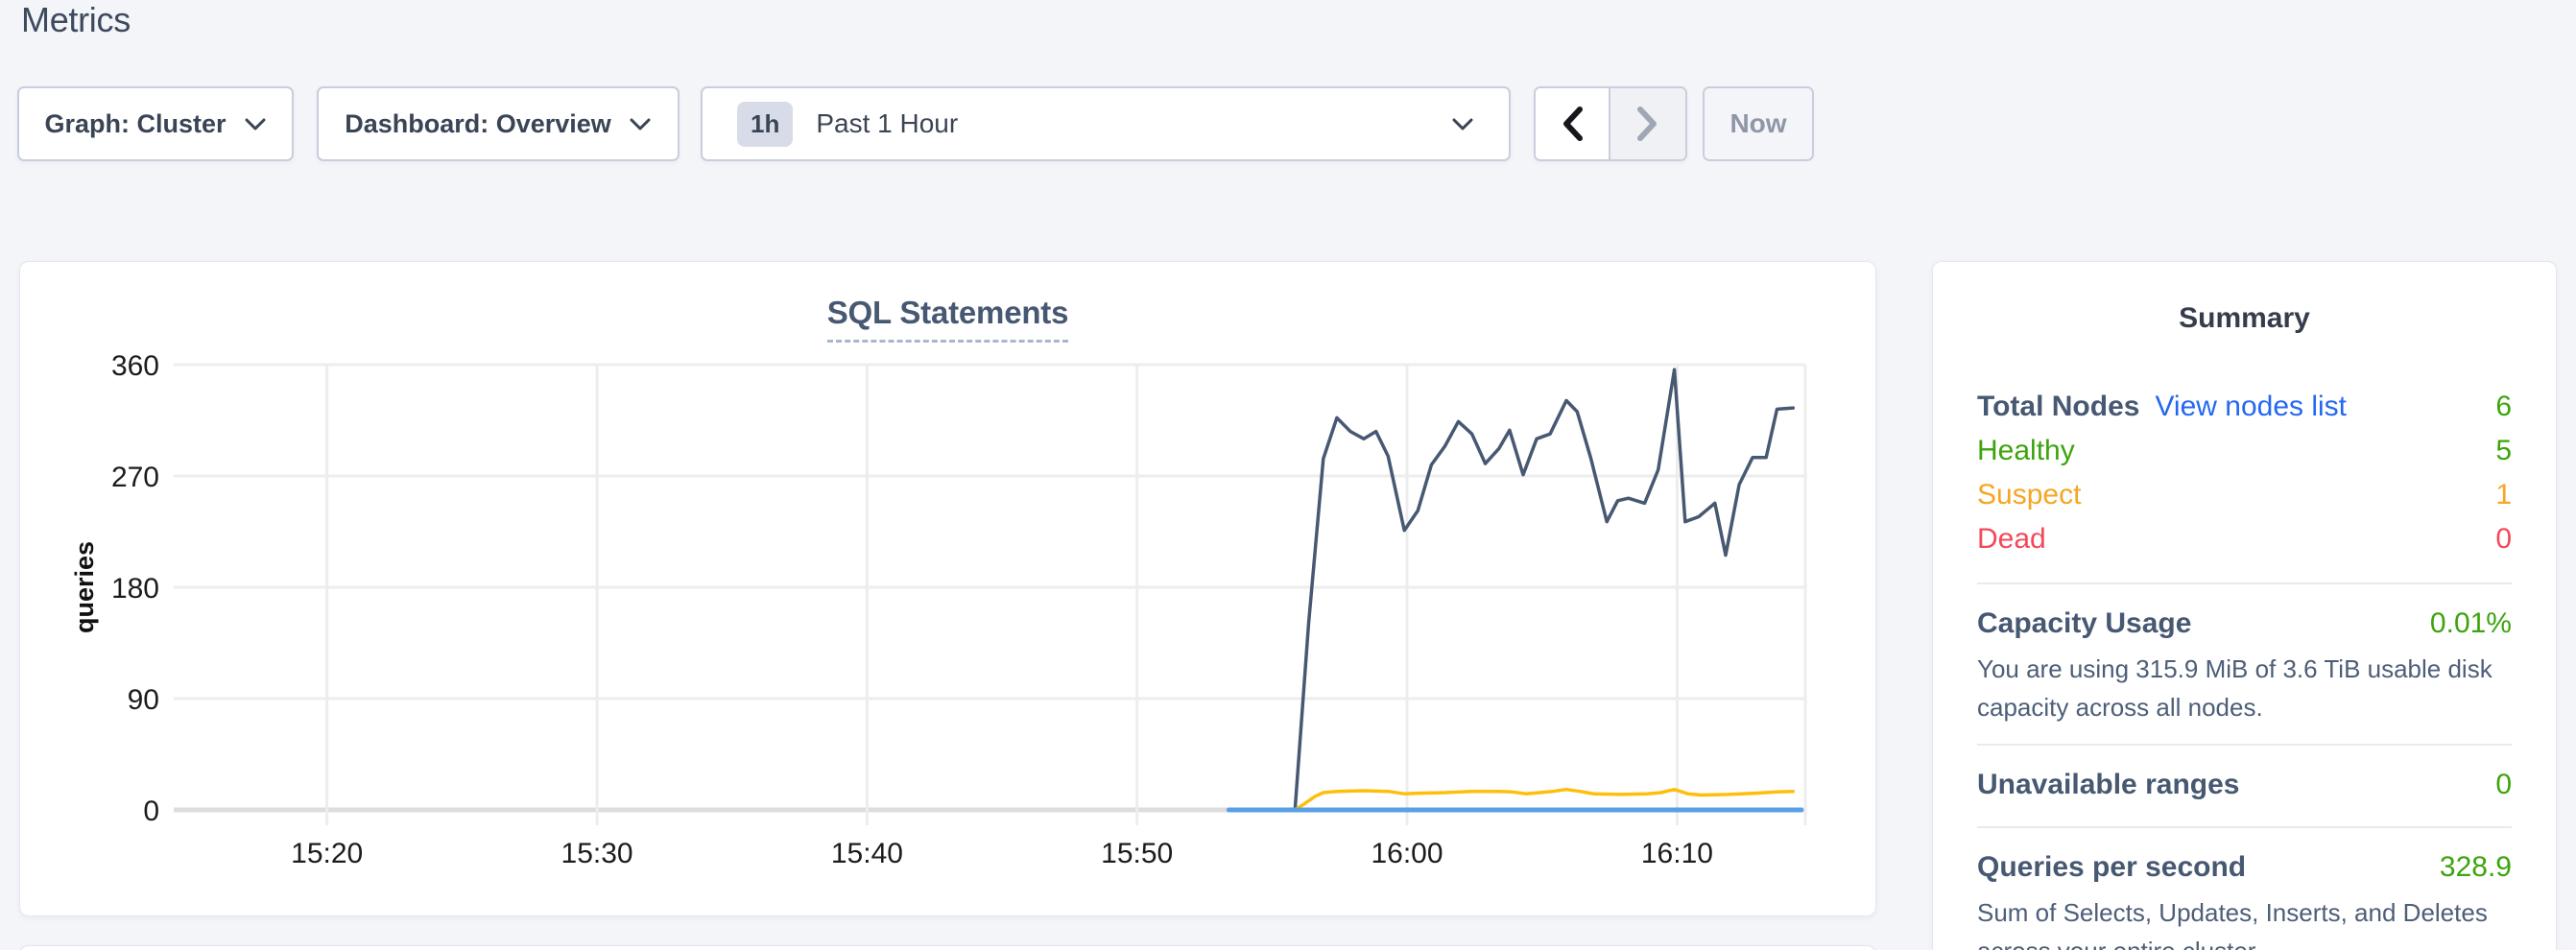 The width and height of the screenshot is (2576, 950). I want to click on y-tick-label: 180, so click(135, 589).